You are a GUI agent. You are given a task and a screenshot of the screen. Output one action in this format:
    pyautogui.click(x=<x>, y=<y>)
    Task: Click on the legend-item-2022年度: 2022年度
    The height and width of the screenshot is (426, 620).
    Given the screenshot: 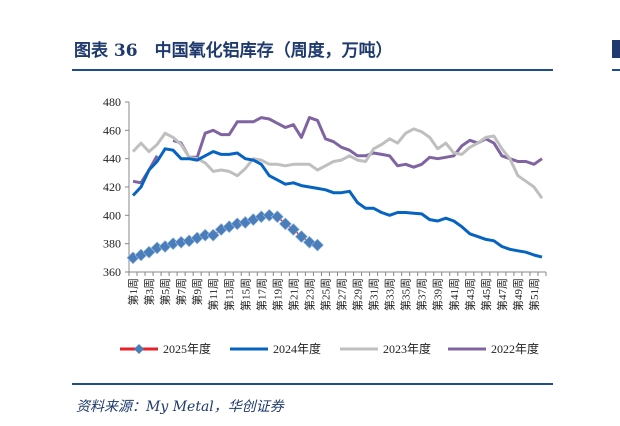 What is the action you would take?
    pyautogui.click(x=493, y=348)
    